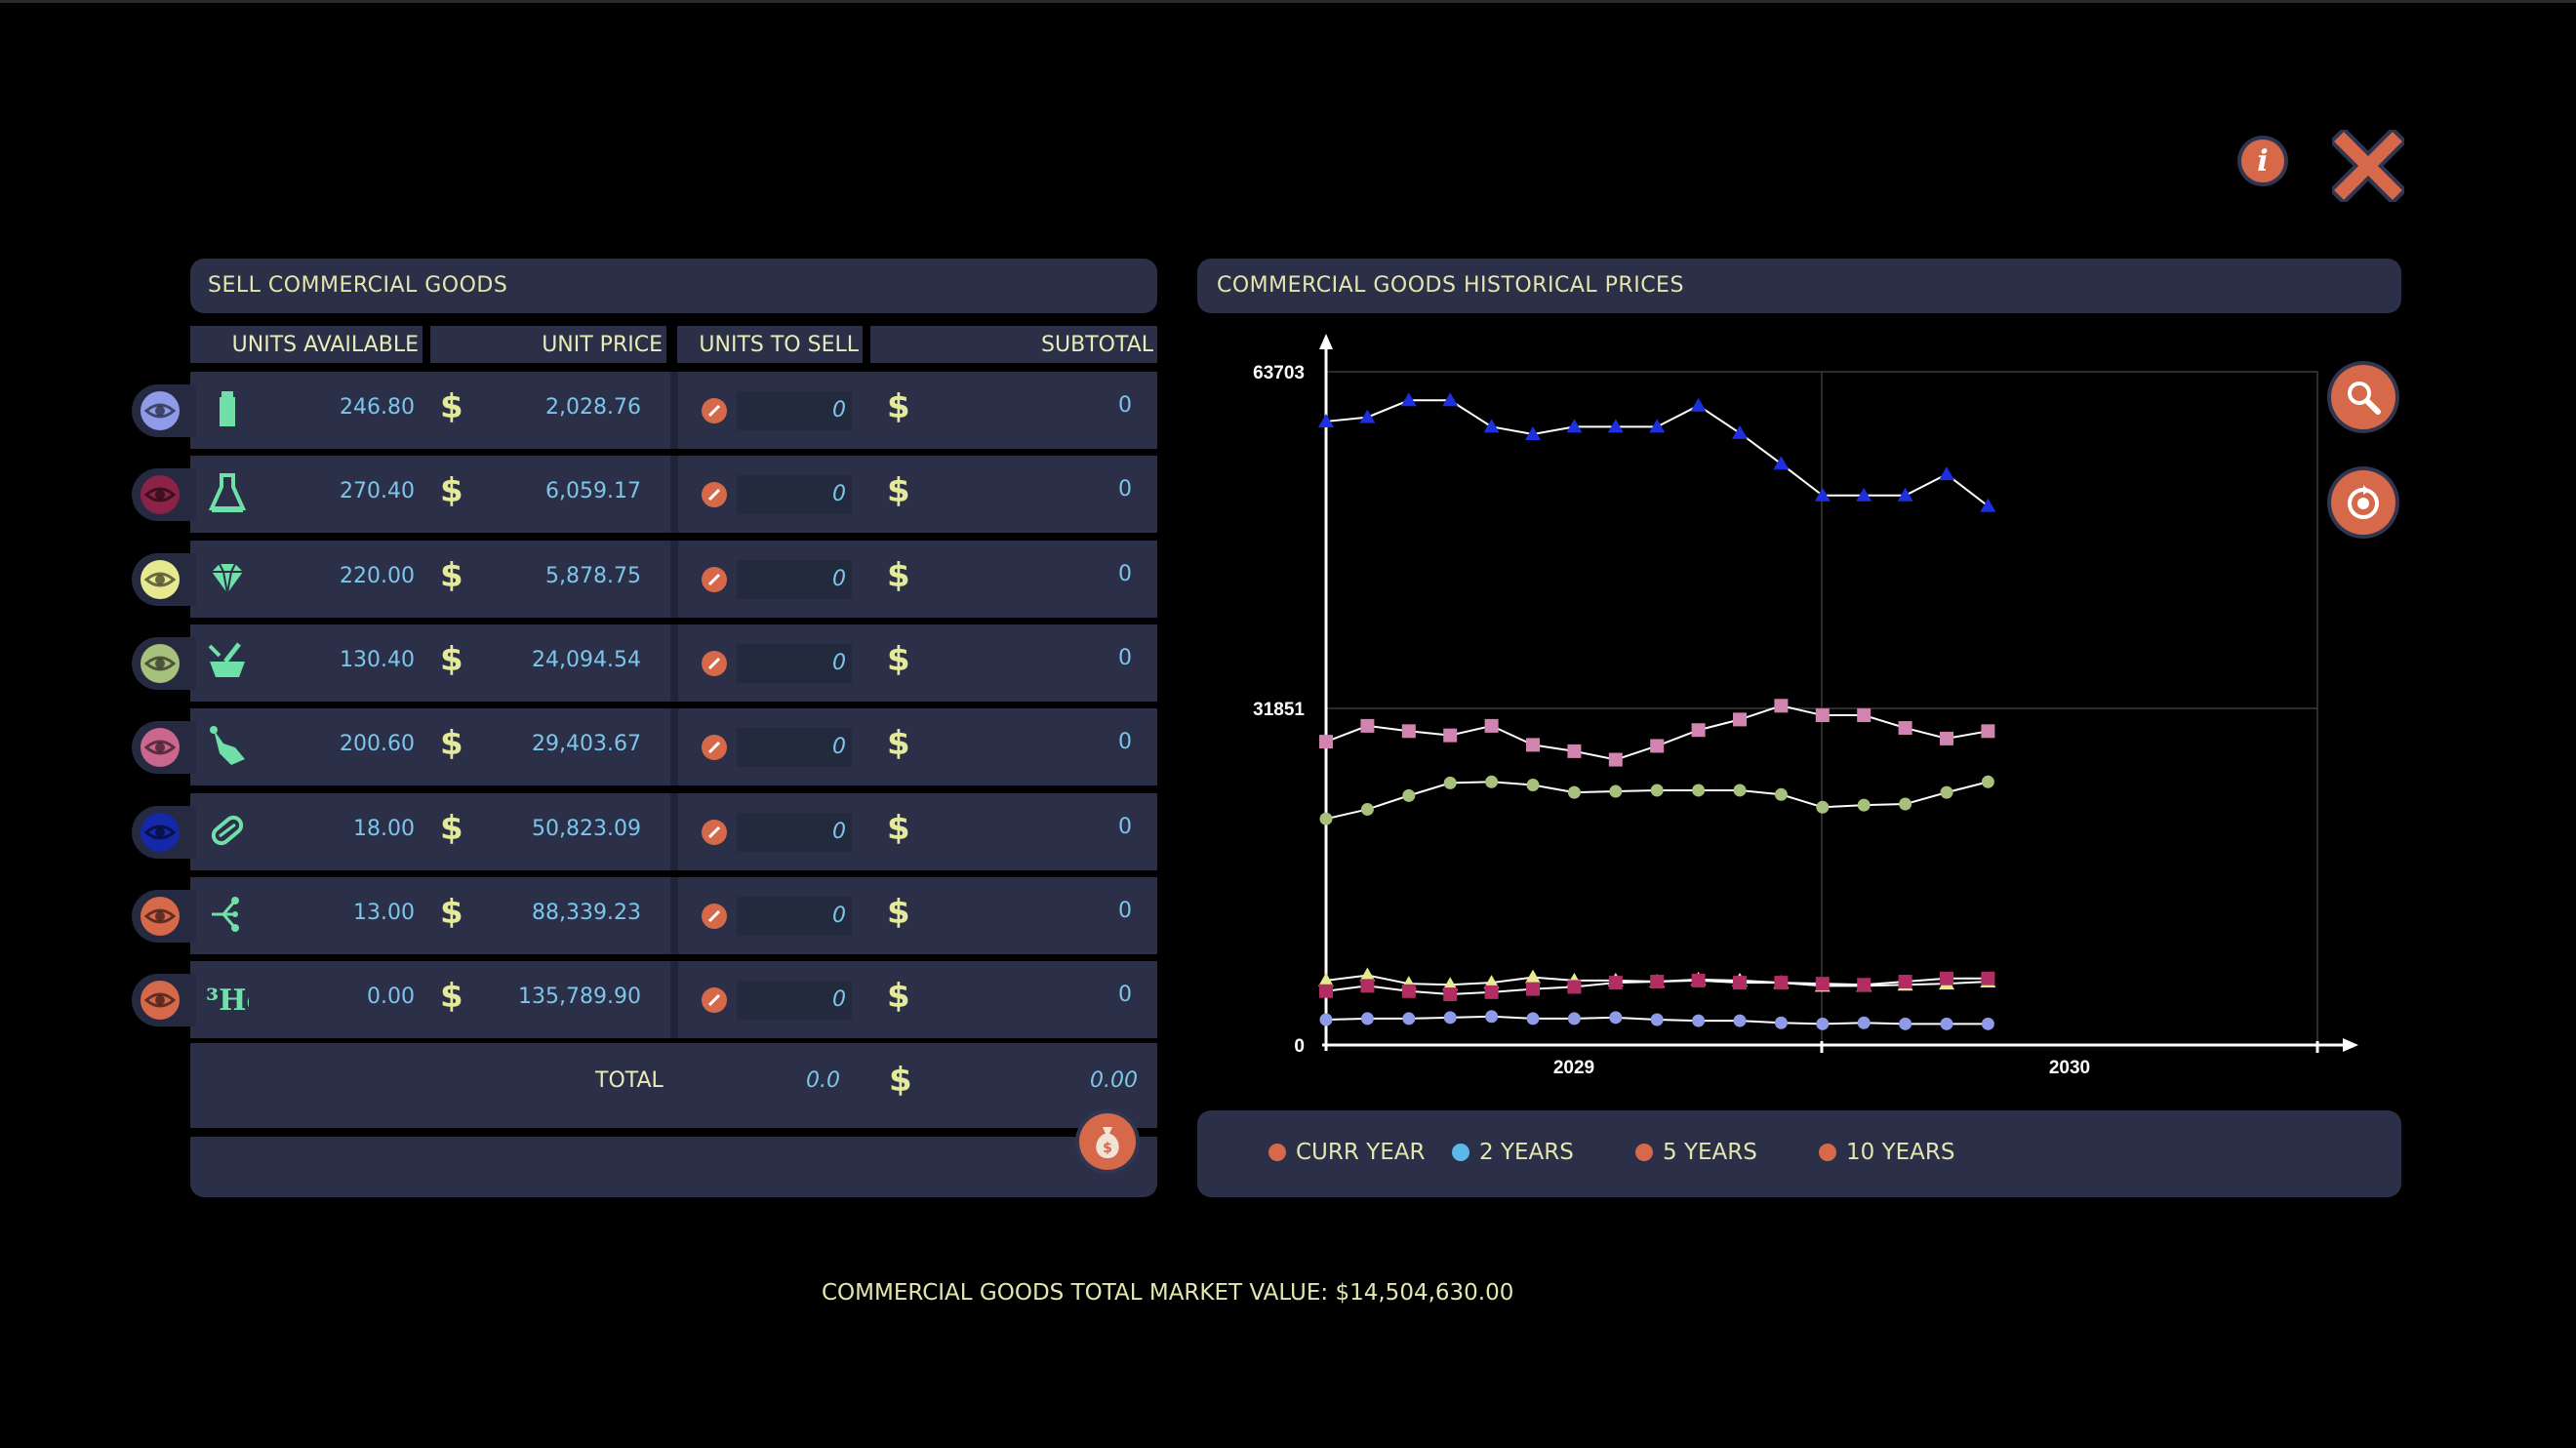  Describe the element at coordinates (593, 576) in the screenshot. I see `unit-price: 5,878.75` at that location.